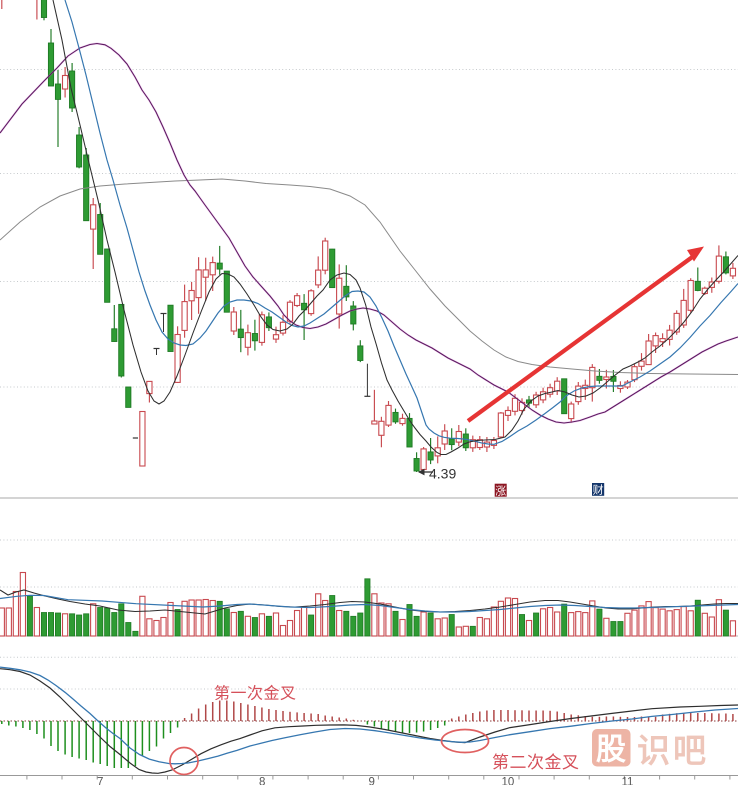  I want to click on svg-text: 11, so click(628, 781).